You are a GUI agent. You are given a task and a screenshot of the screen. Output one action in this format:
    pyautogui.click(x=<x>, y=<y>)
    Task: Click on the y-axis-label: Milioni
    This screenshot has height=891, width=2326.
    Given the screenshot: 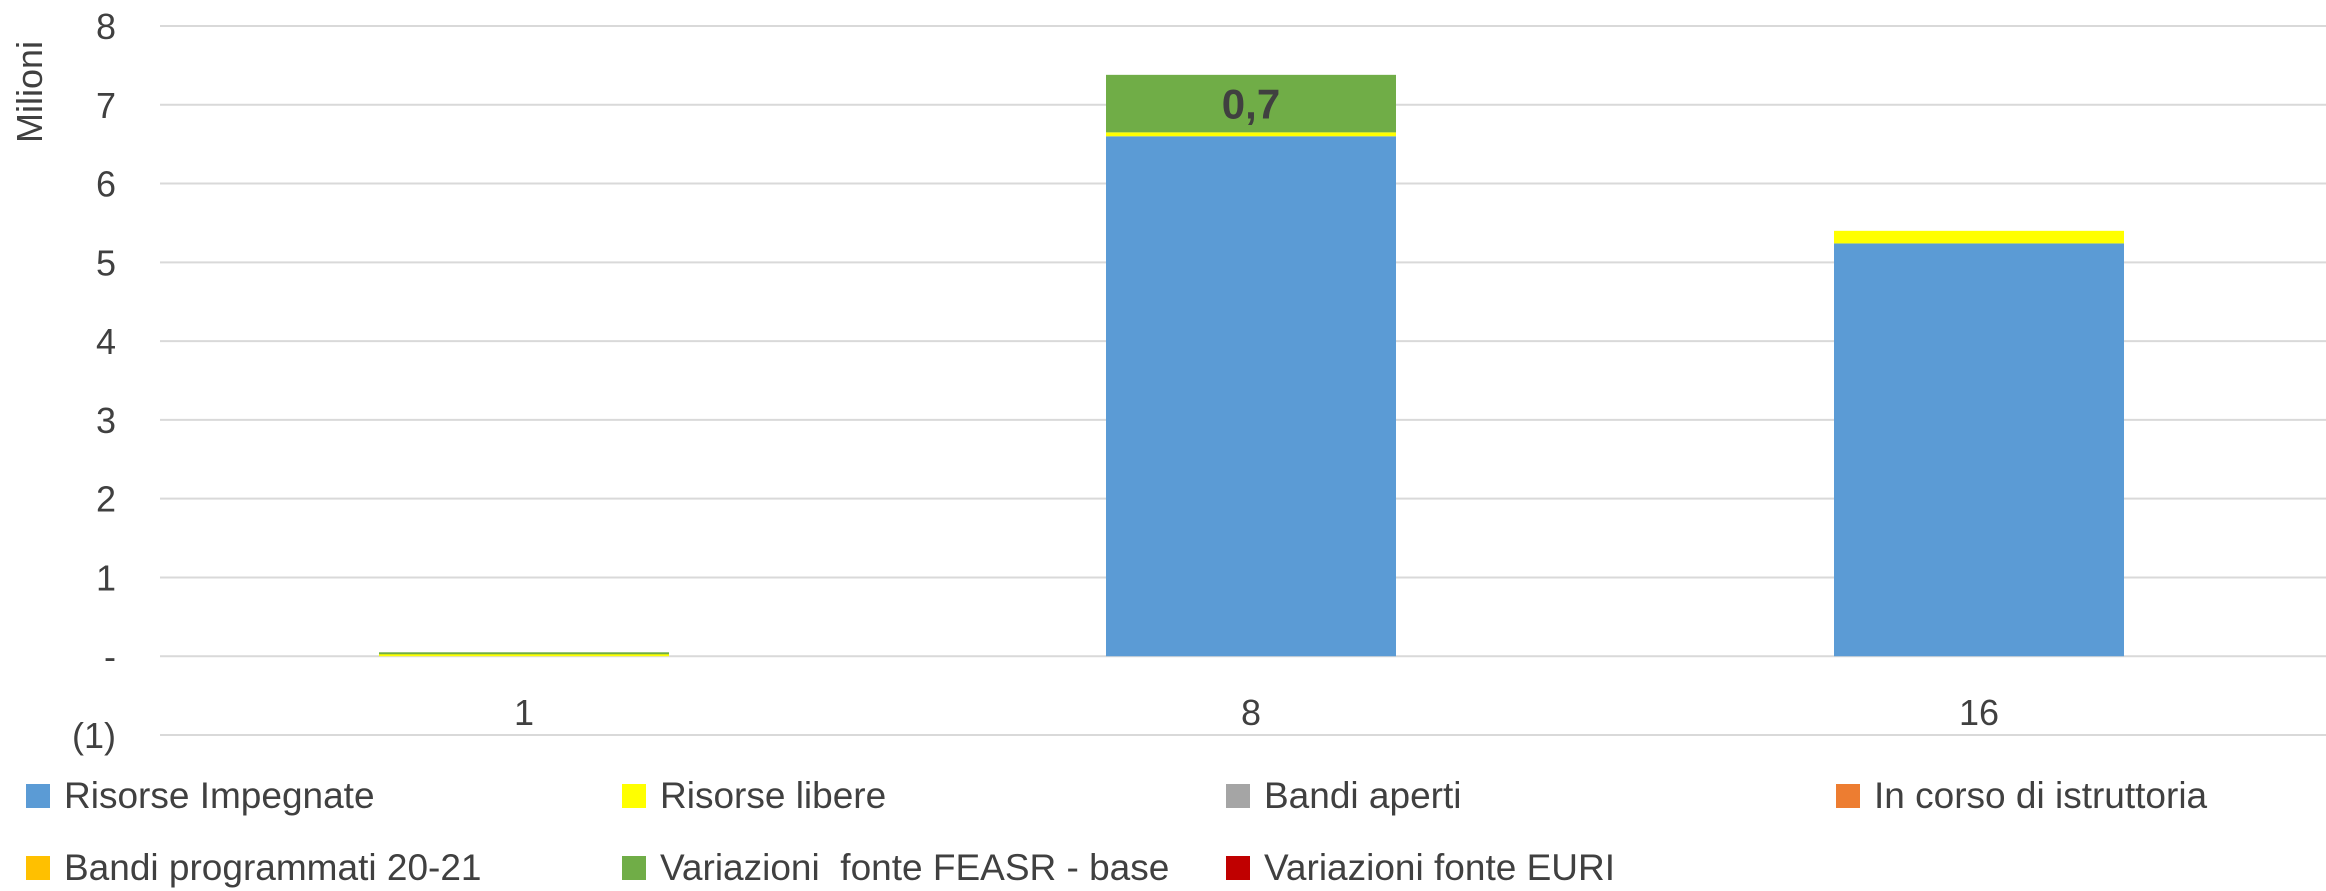 What is the action you would take?
    pyautogui.click(x=29, y=92)
    